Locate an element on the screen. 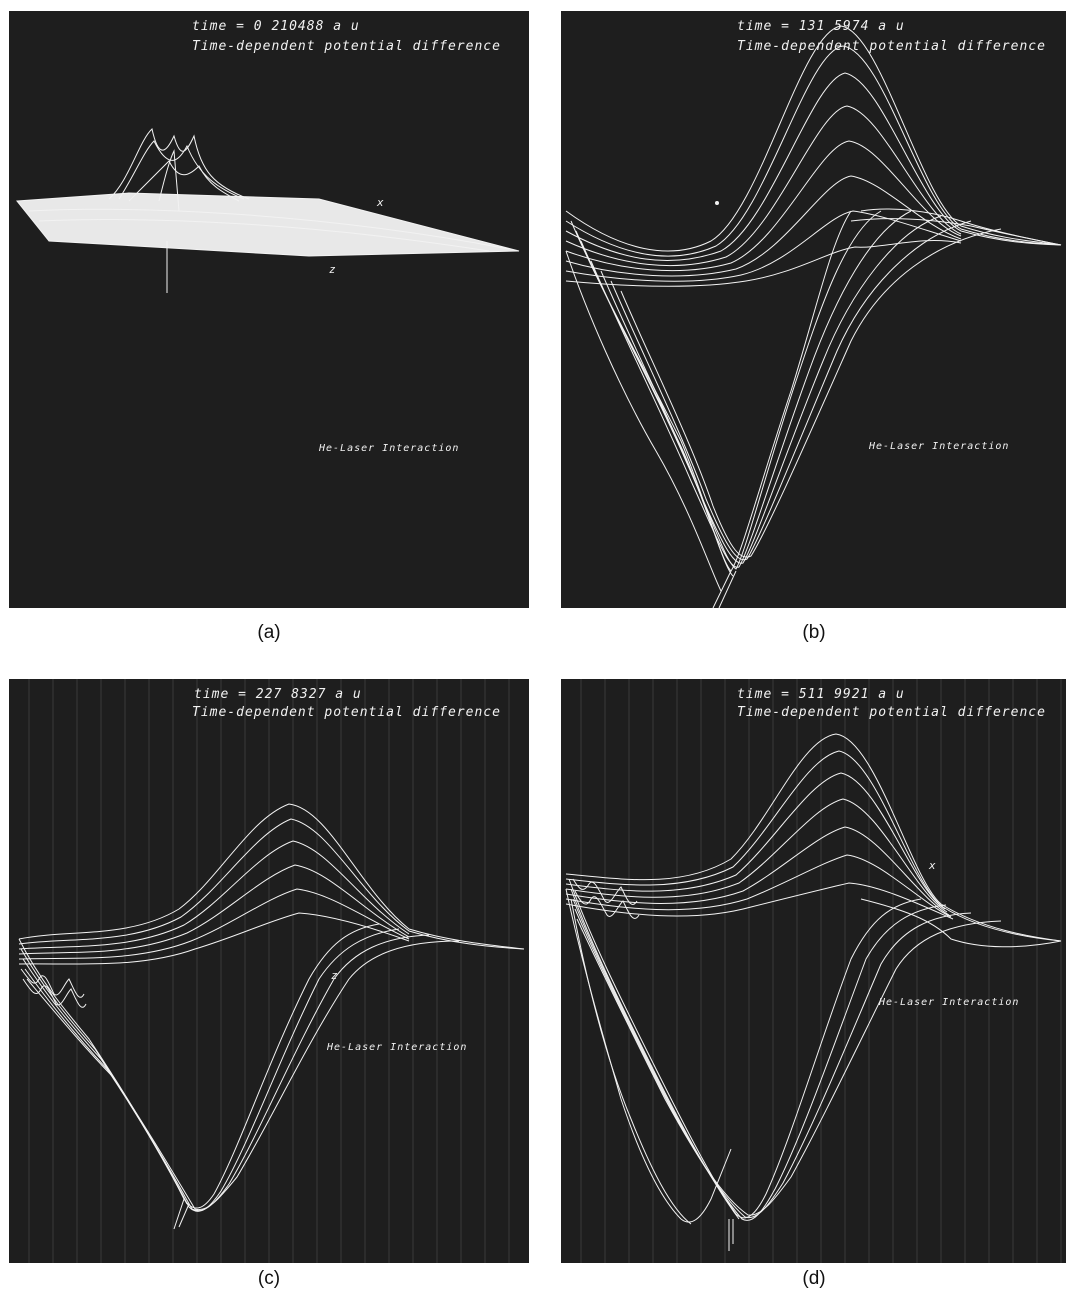  caption-c: (c) is located at coordinates (269, 1278).